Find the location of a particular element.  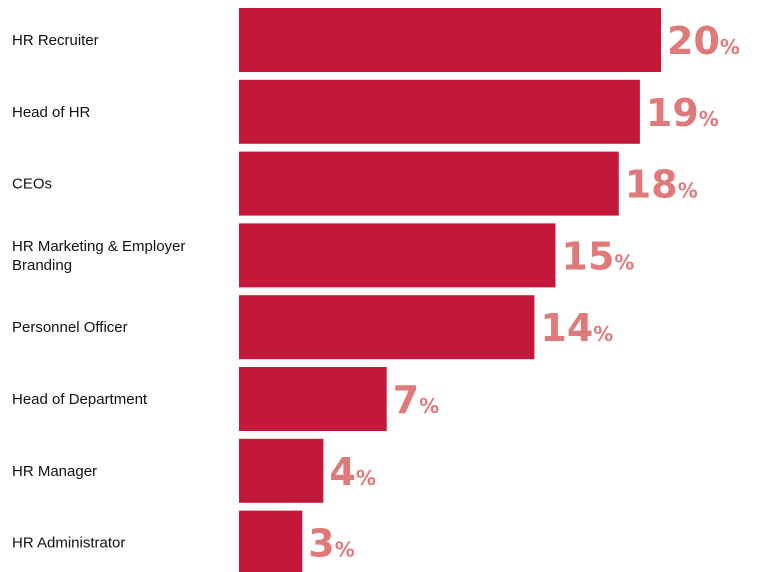

category-label: HR Marketing & Employer Branding is located at coordinates (98, 256).